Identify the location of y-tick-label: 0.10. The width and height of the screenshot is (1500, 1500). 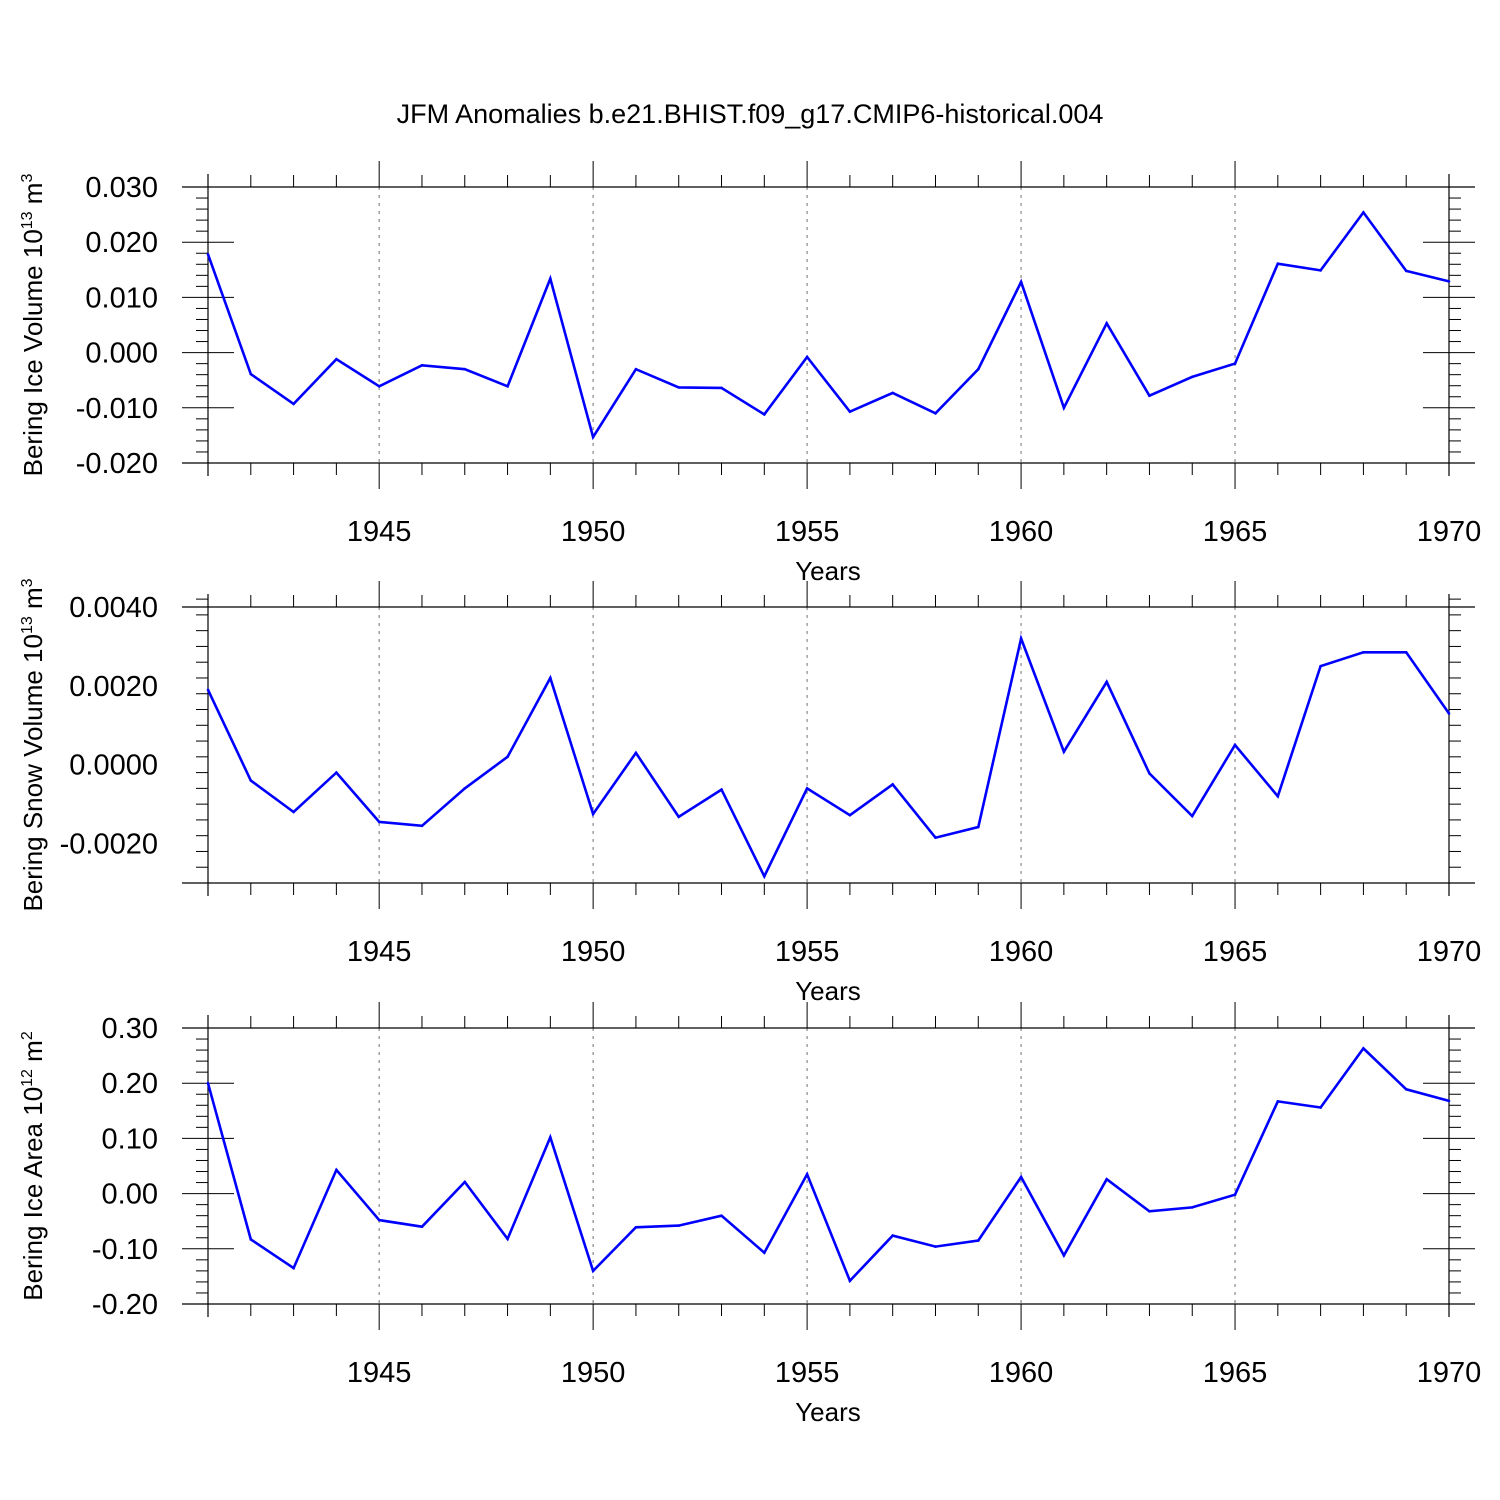
(130, 1139).